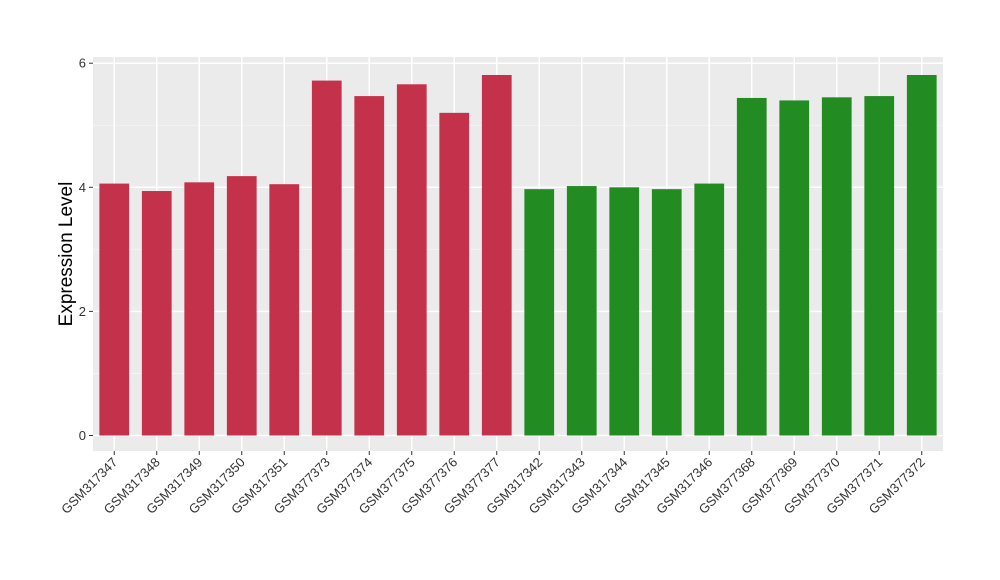  I want to click on y-axis-title: Expression Level, so click(66, 254).